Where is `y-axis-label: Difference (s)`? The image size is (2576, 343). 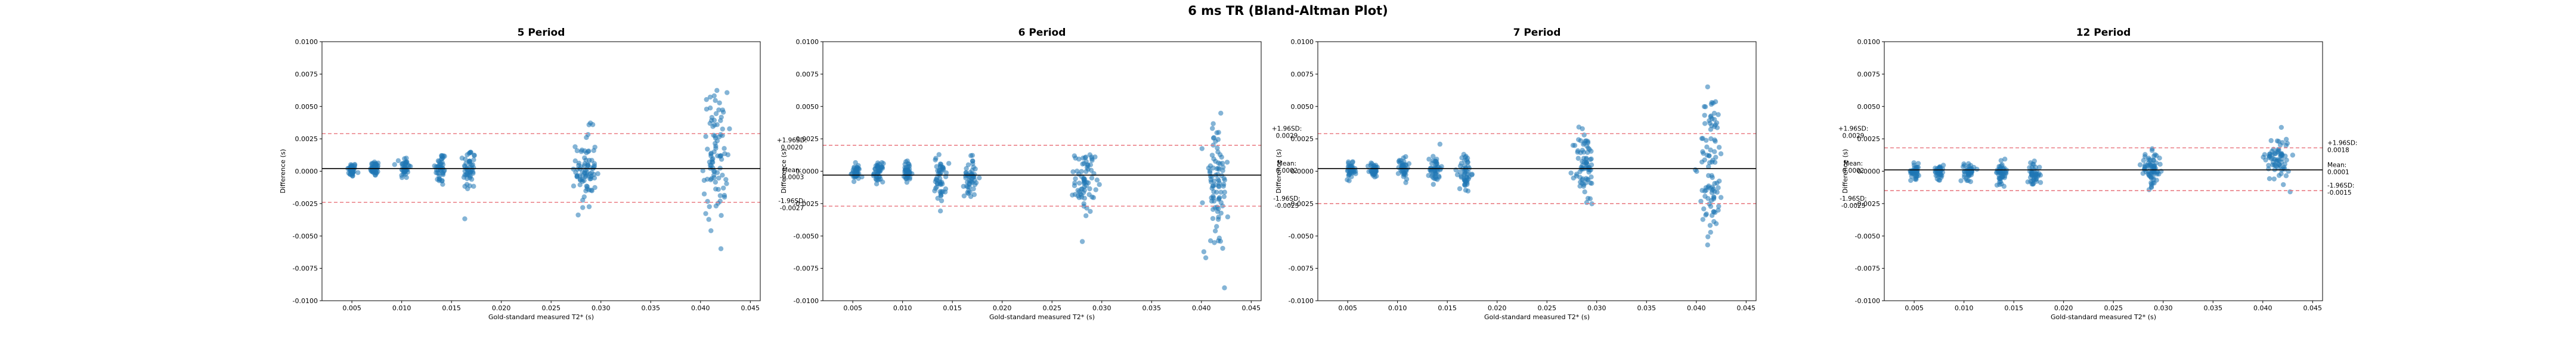 y-axis-label: Difference (s) is located at coordinates (283, 171).